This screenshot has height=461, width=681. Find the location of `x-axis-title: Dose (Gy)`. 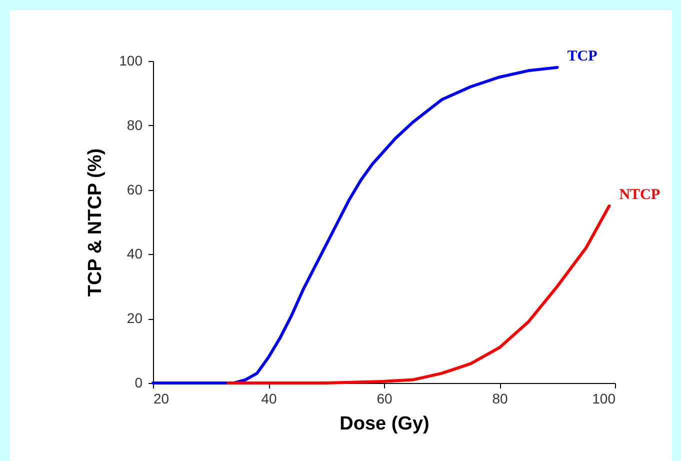

x-axis-title: Dose (Gy) is located at coordinates (385, 424).